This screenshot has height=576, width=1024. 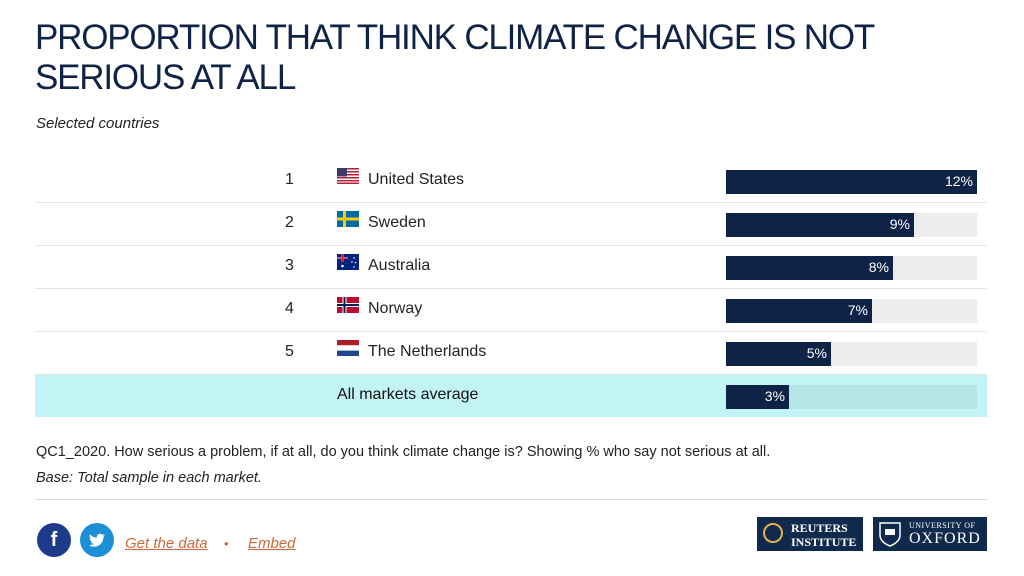 What do you see at coordinates (899, 224) in the screenshot?
I see `data-label: 9%` at bounding box center [899, 224].